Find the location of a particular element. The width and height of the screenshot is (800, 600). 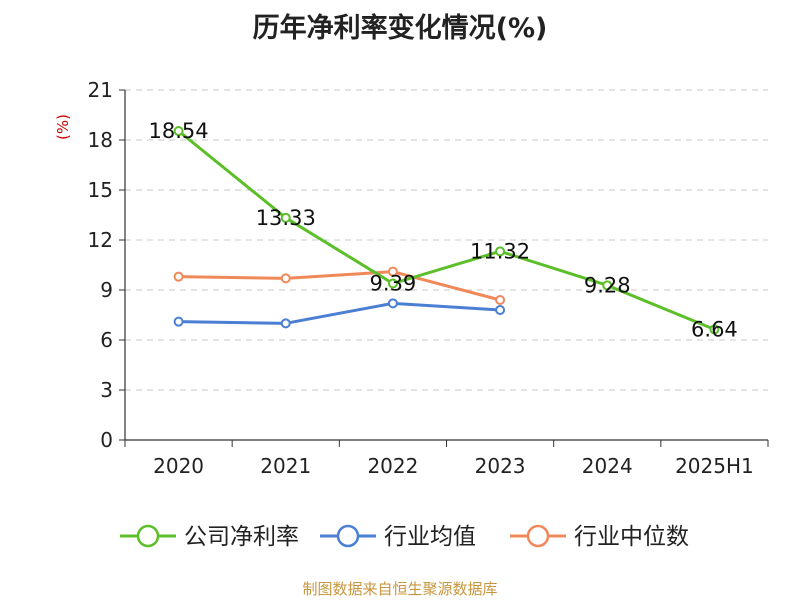

legend-item-2: 行业中位数 is located at coordinates (599, 537).